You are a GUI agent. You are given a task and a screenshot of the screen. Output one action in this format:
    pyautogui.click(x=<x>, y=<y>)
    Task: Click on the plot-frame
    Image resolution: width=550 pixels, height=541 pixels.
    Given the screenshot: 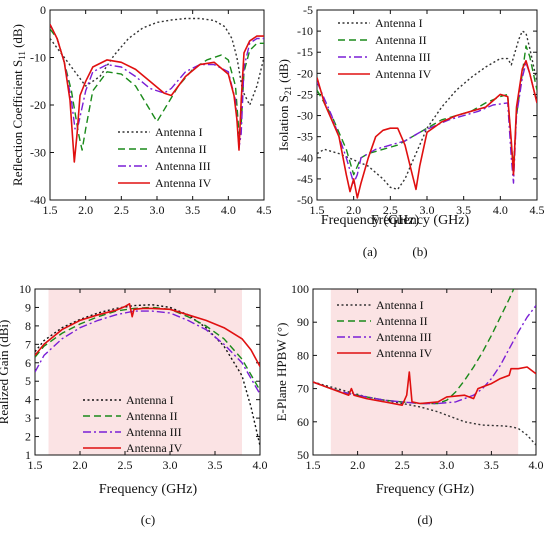 What is the action you would take?
    pyautogui.click(x=424, y=372)
    